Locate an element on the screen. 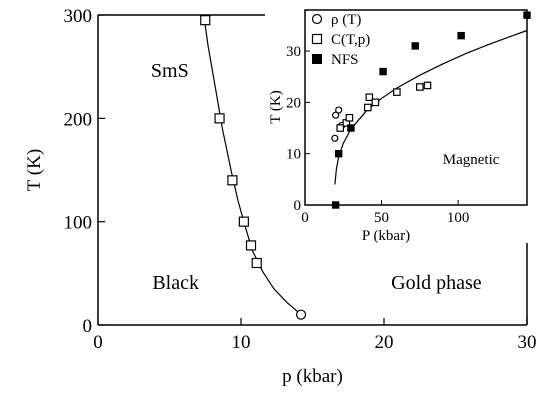 Image resolution: width=539 pixels, height=394 pixels. inset-legend: ρ (T) C(T,p) NFS is located at coordinates (340, 40).